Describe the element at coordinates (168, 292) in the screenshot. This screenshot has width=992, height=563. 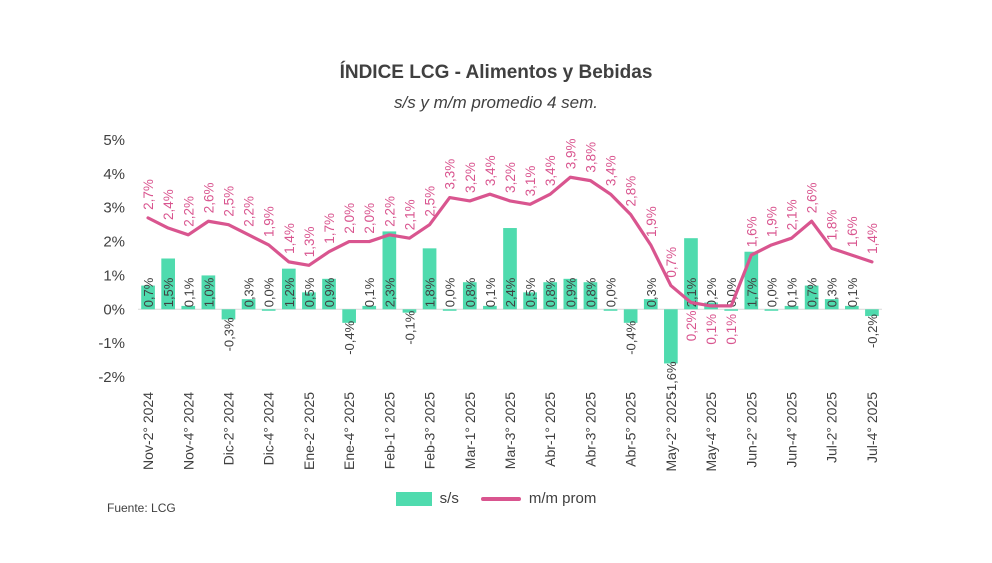
I see `bar-value-label: 1,5%` at that location.